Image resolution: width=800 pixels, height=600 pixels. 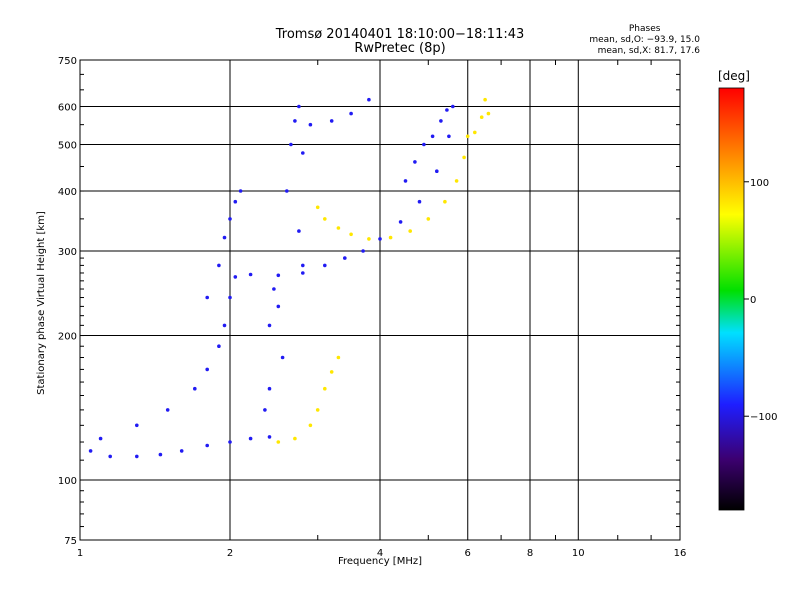 What do you see at coordinates (648, 51) in the screenshot?
I see `phase-stats-x: mean, sd,X: 81.7, 17.6` at bounding box center [648, 51].